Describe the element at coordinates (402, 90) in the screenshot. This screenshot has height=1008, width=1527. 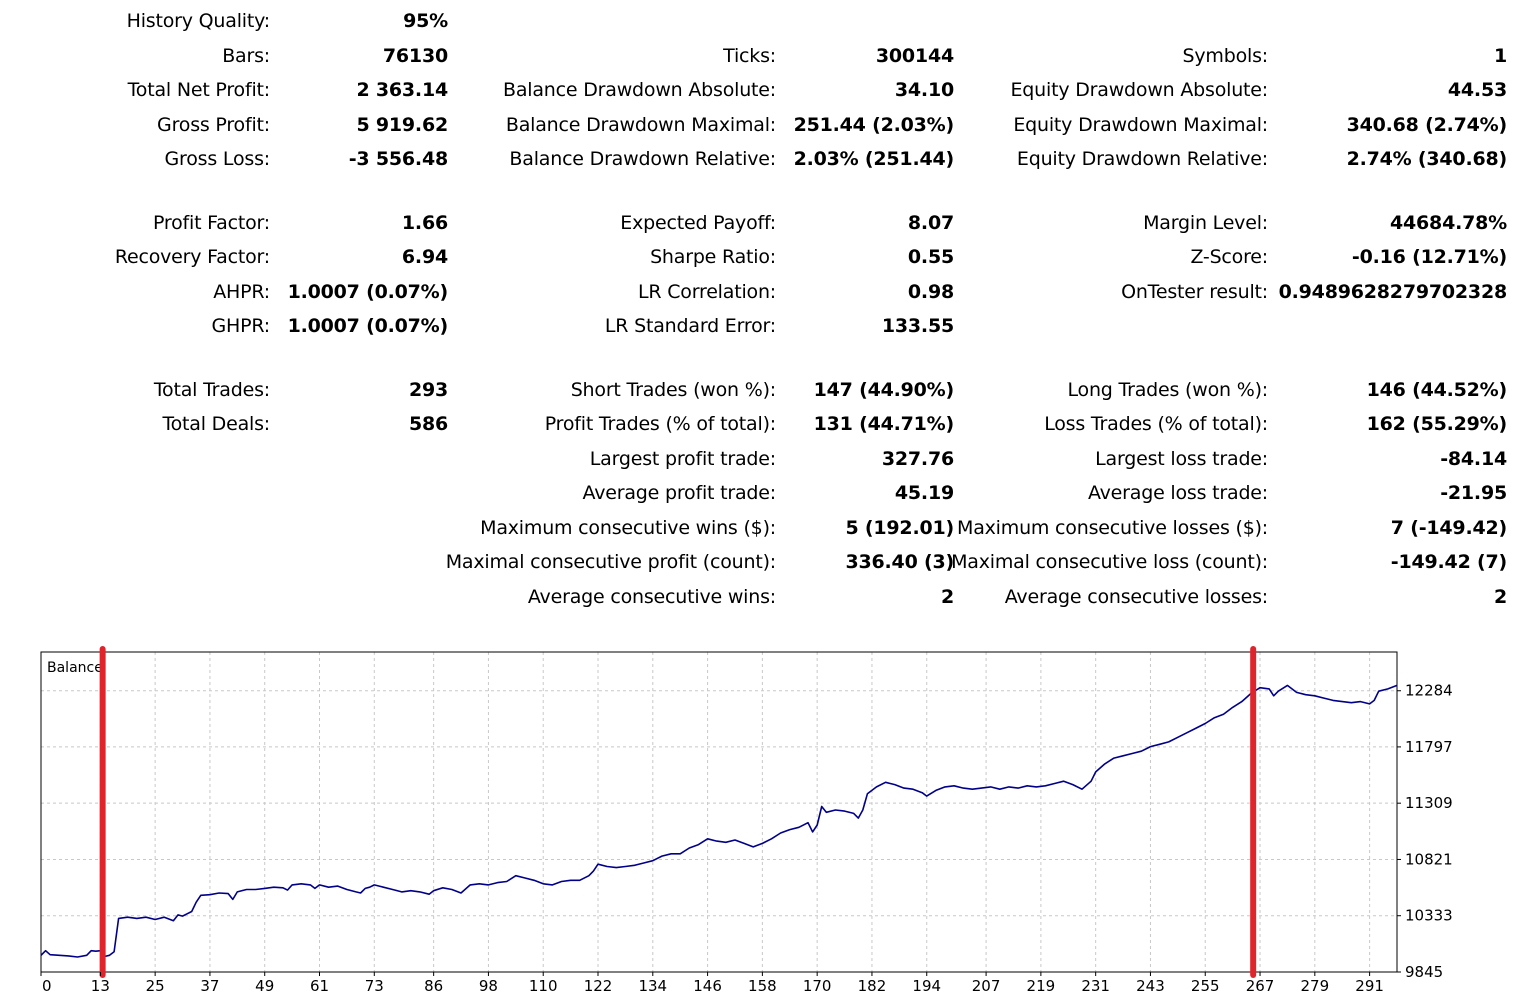
I see `stat-value-total-net-profit: 2 363.14` at that location.